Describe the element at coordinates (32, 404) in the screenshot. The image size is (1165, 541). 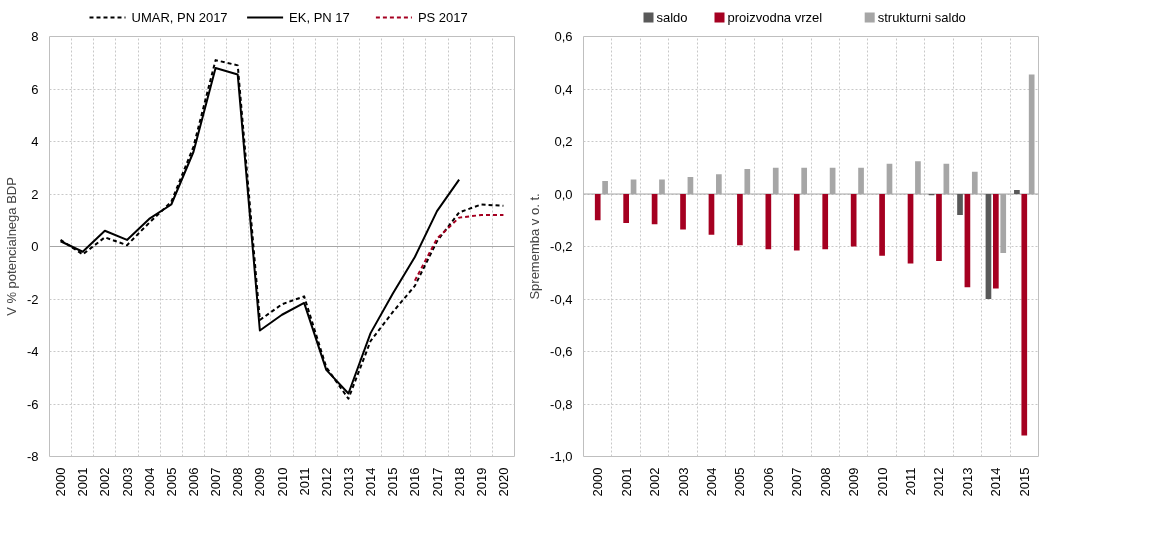
I see `y-tick-label: -6` at that location.